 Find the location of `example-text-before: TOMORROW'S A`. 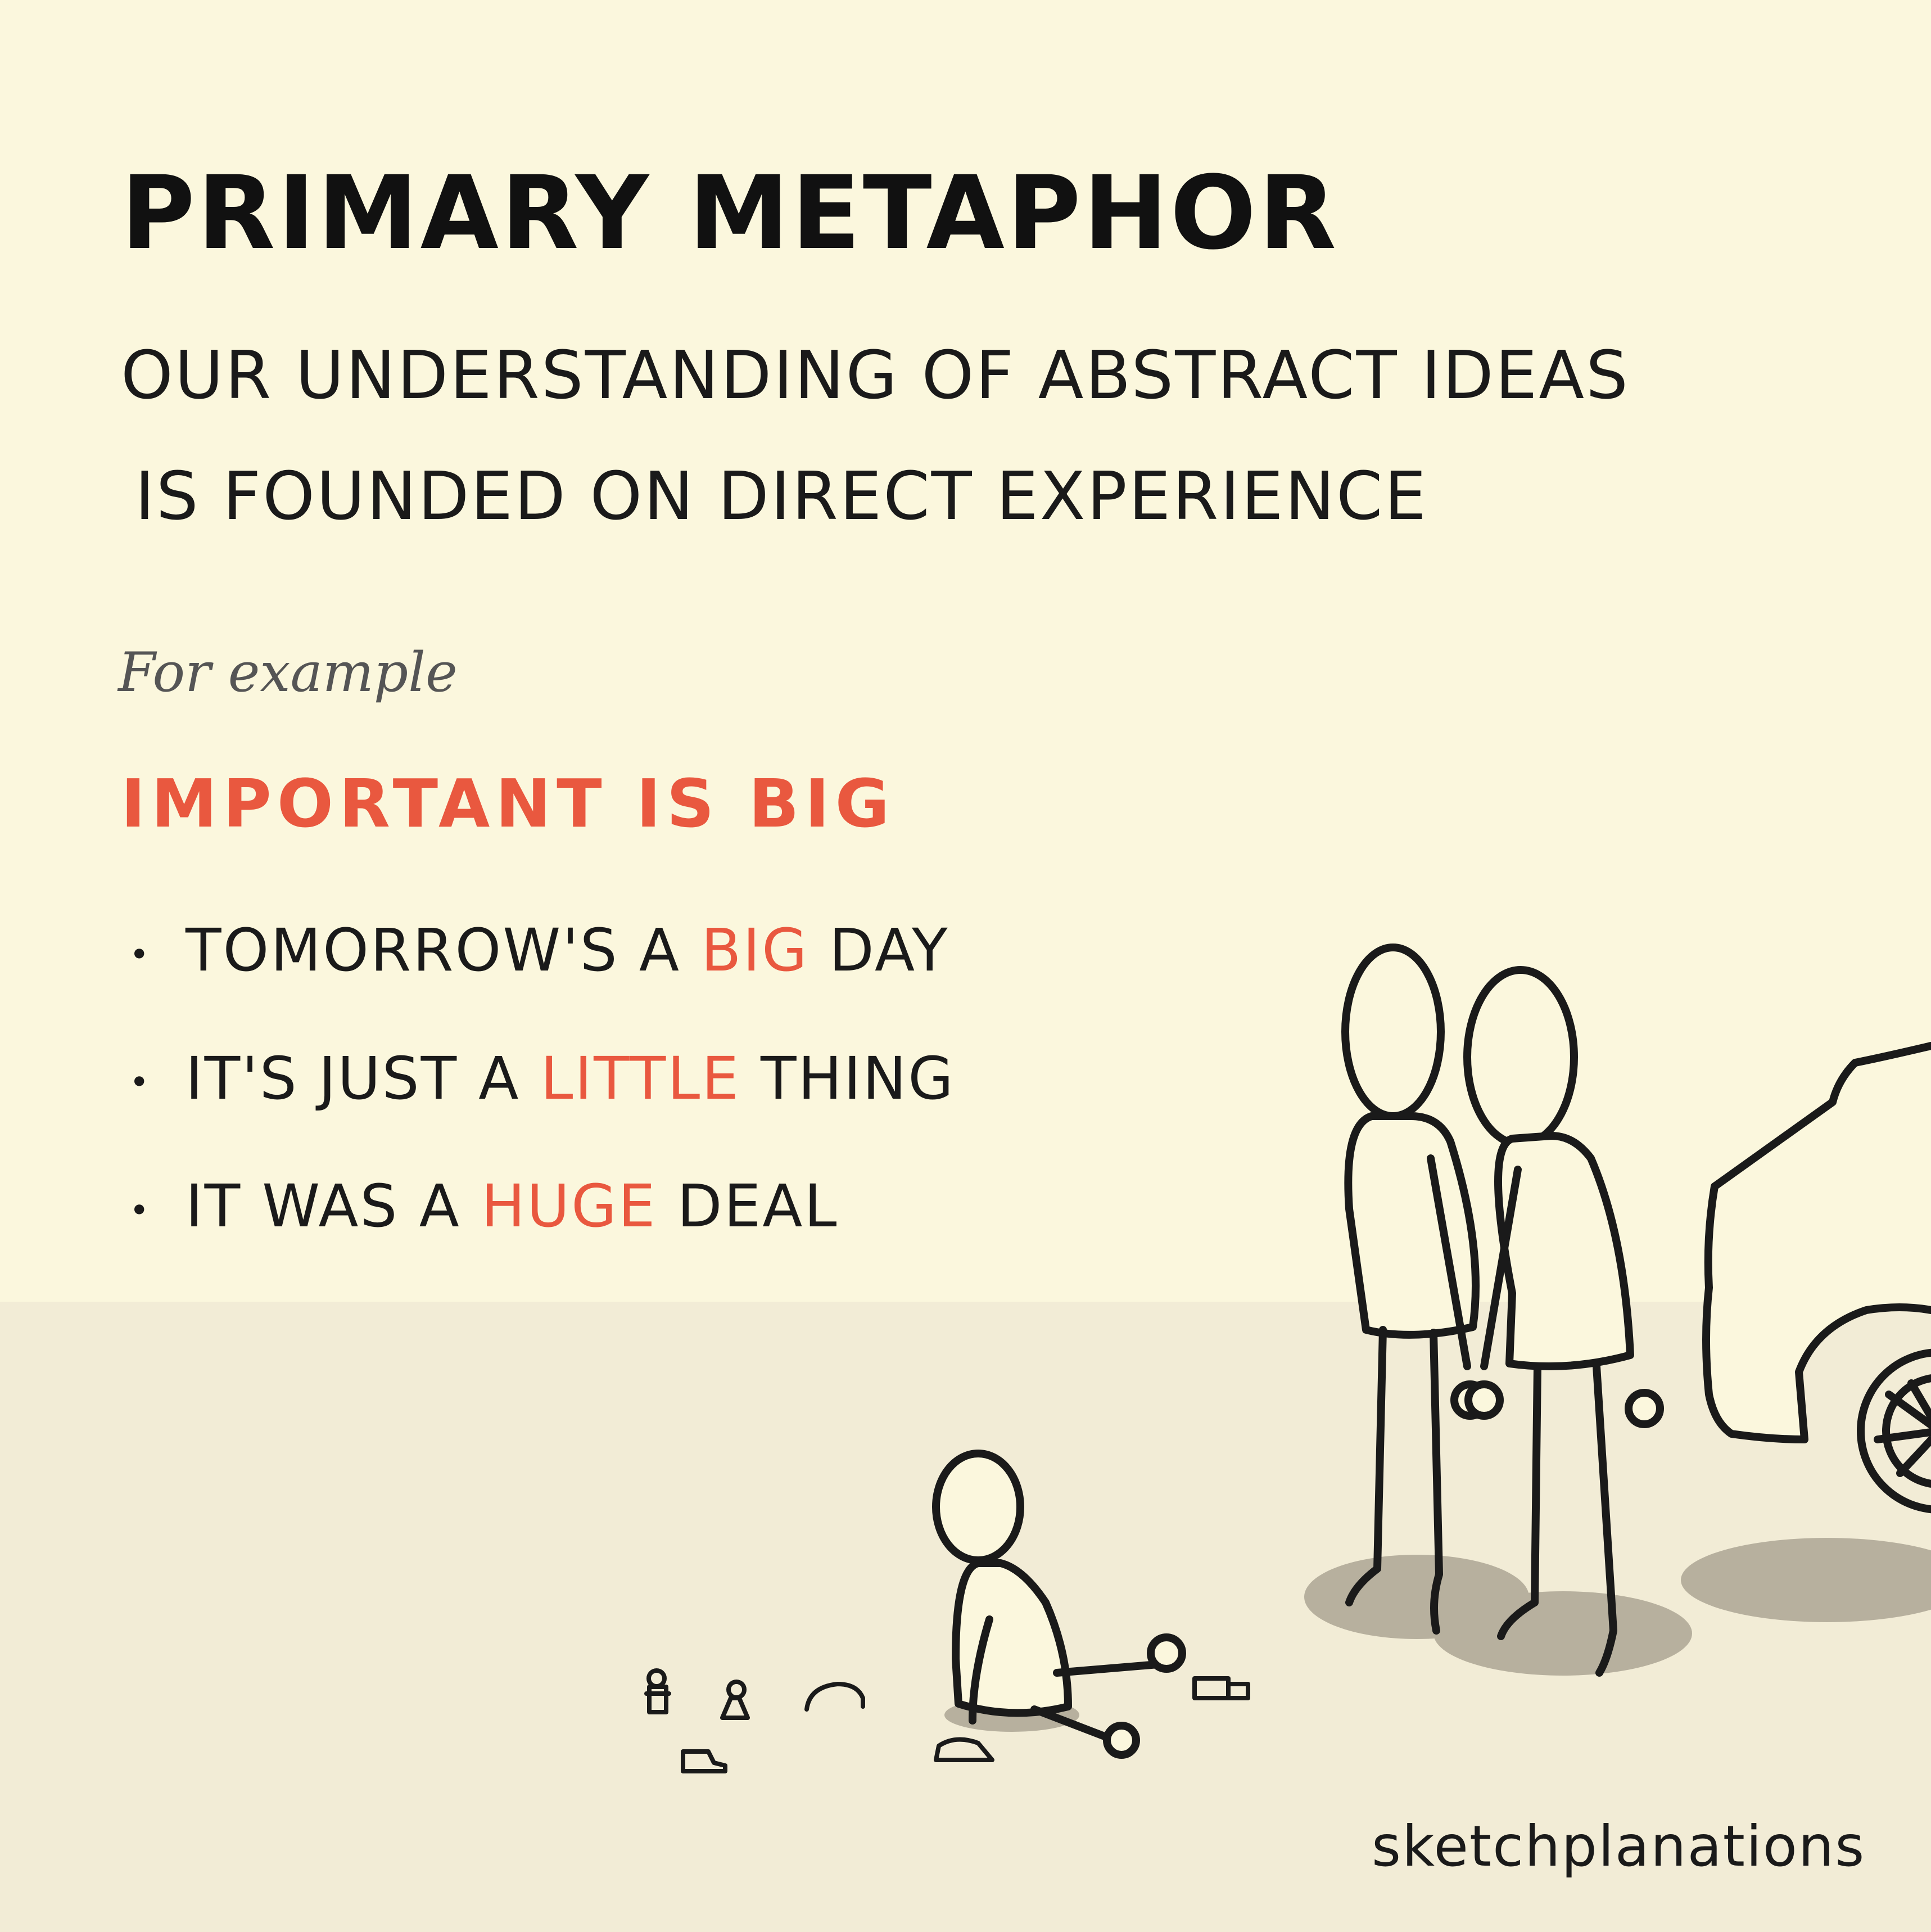

example-text-before: TOMORROW'S A is located at coordinates (444, 950).